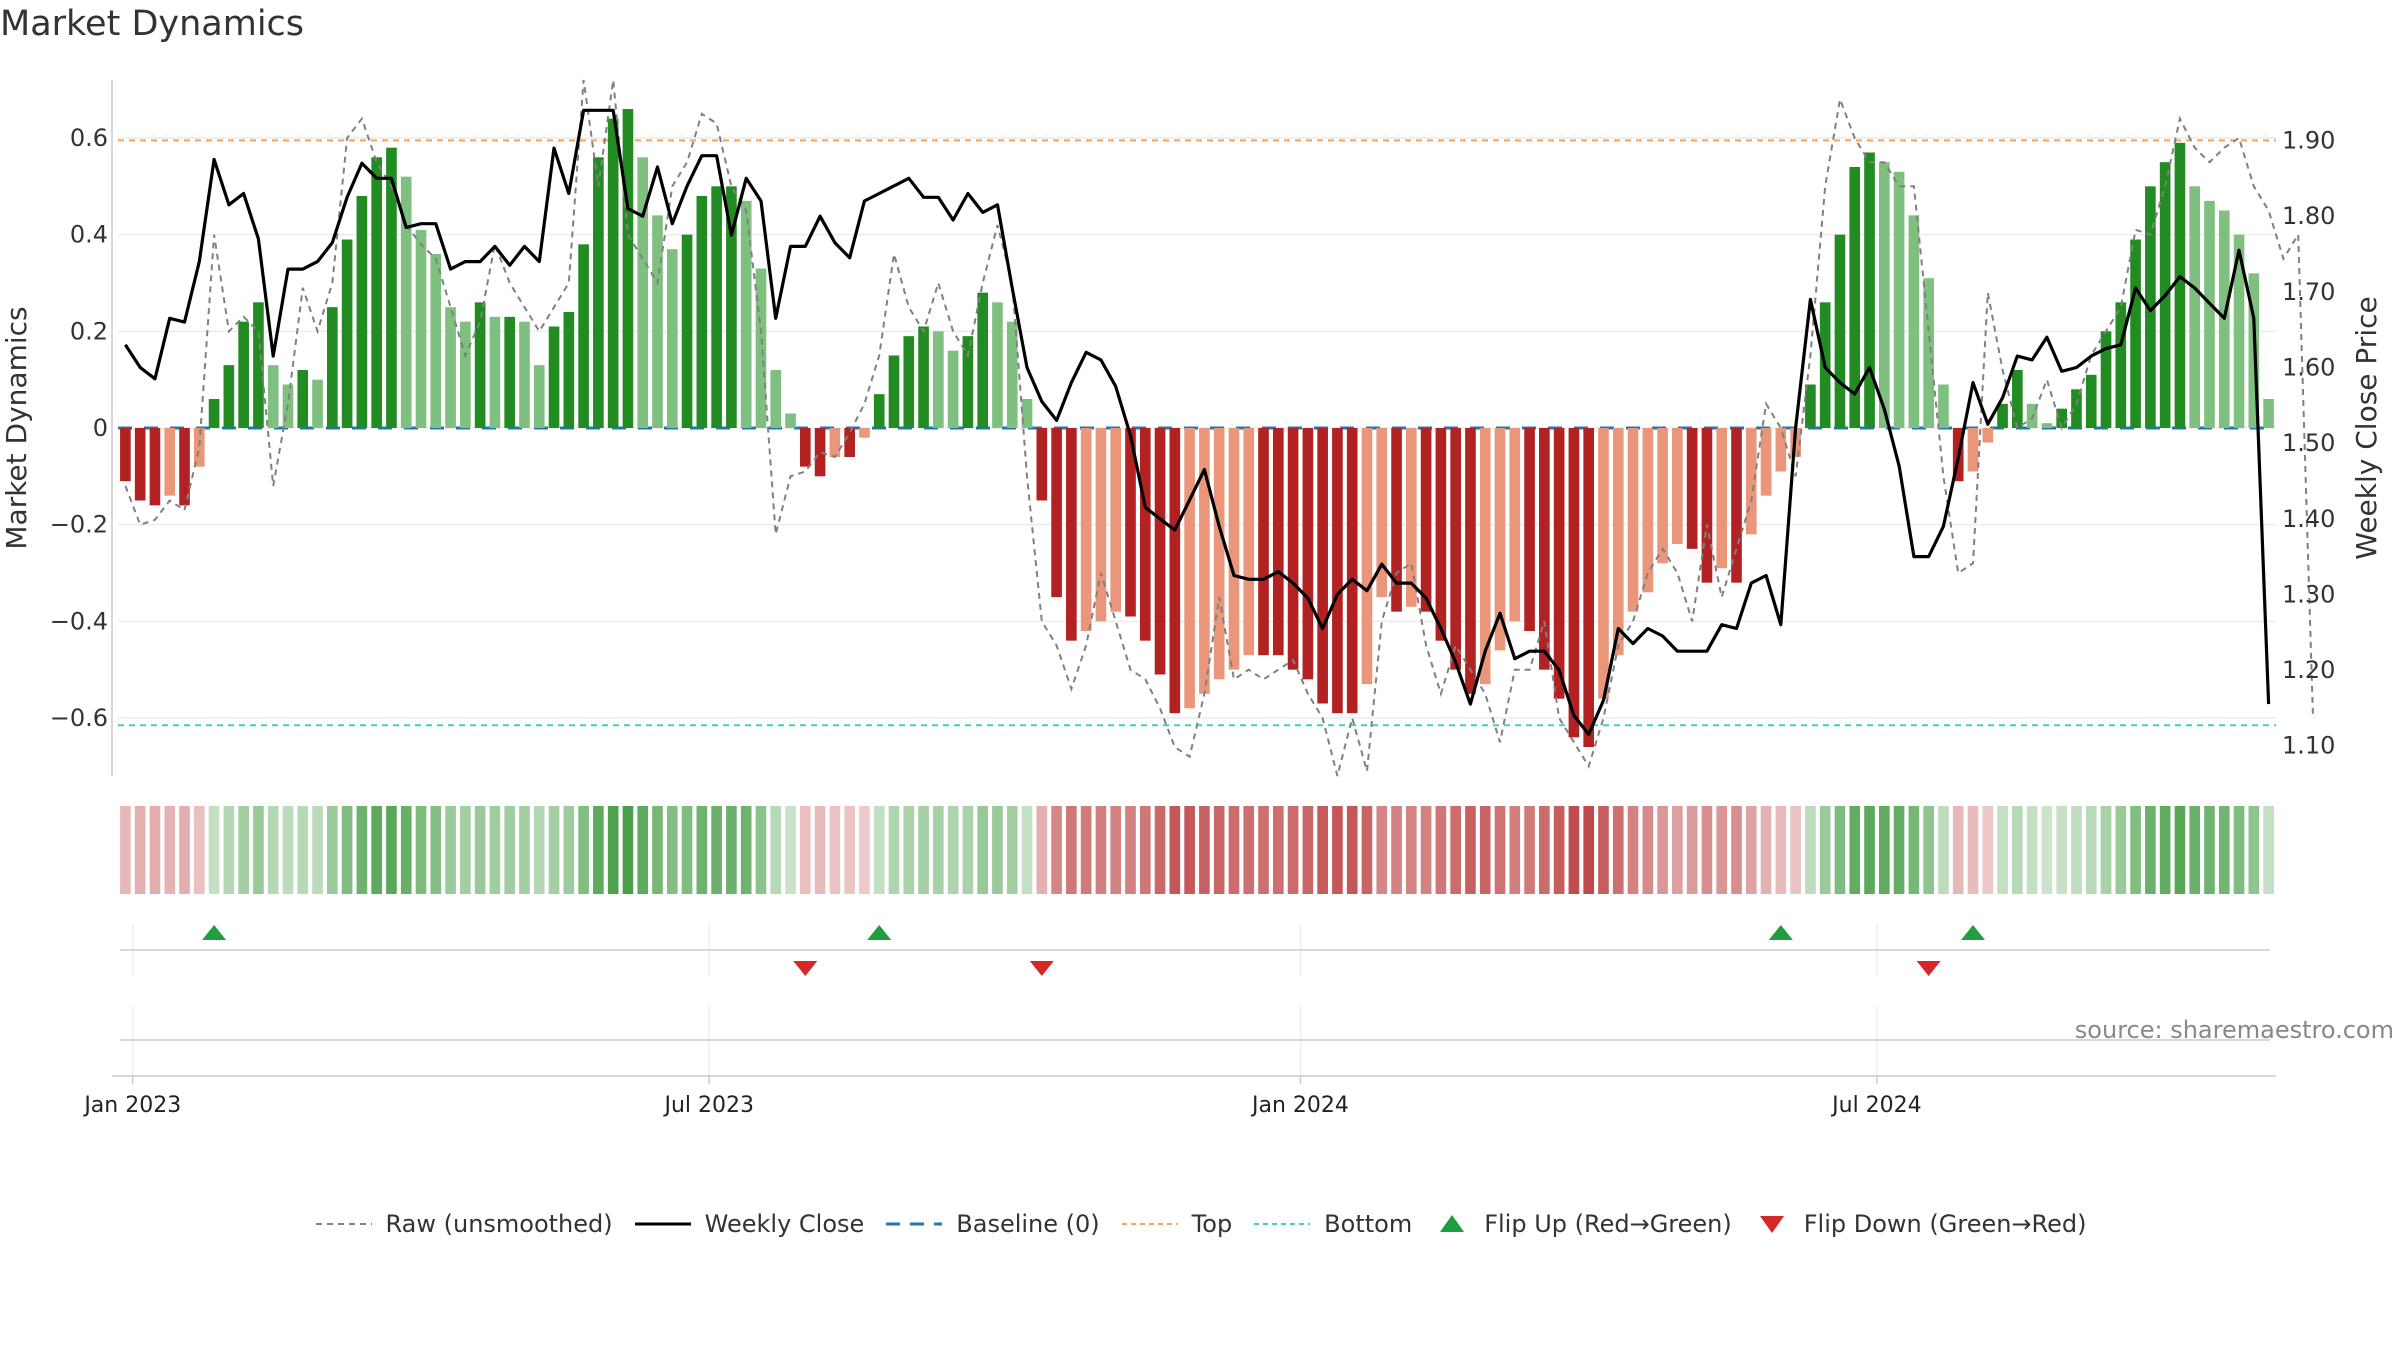  What do you see at coordinates (1771, 1224) in the screenshot?
I see `legend-flip-down-icon` at bounding box center [1771, 1224].